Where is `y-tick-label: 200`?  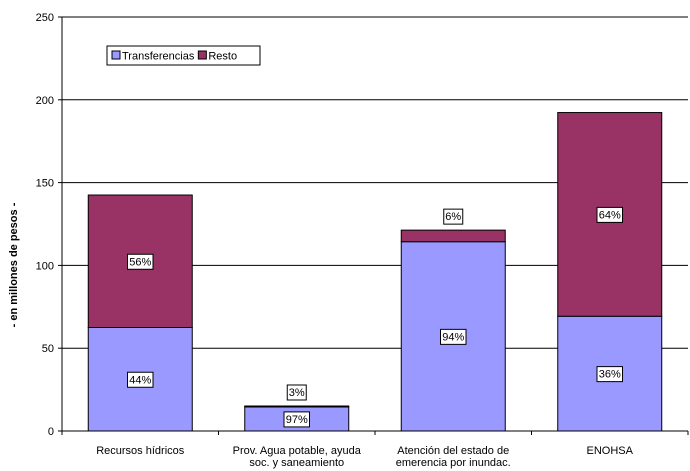
y-tick-label: 200 is located at coordinates (45, 101).